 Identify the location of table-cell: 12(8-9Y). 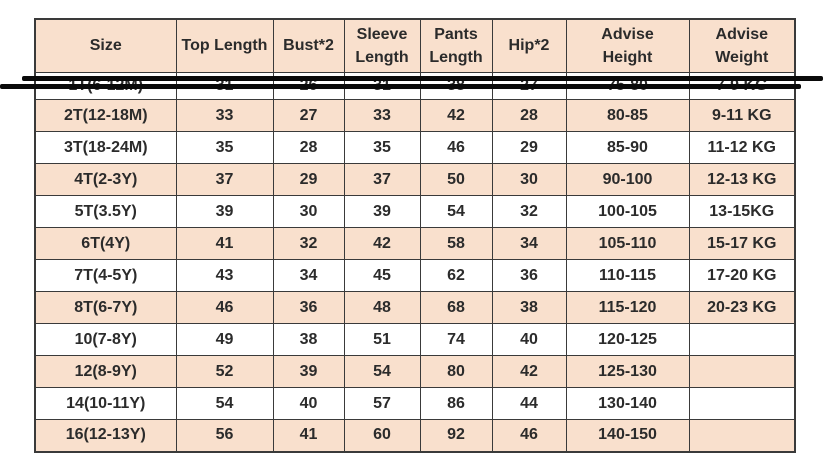
(105, 371).